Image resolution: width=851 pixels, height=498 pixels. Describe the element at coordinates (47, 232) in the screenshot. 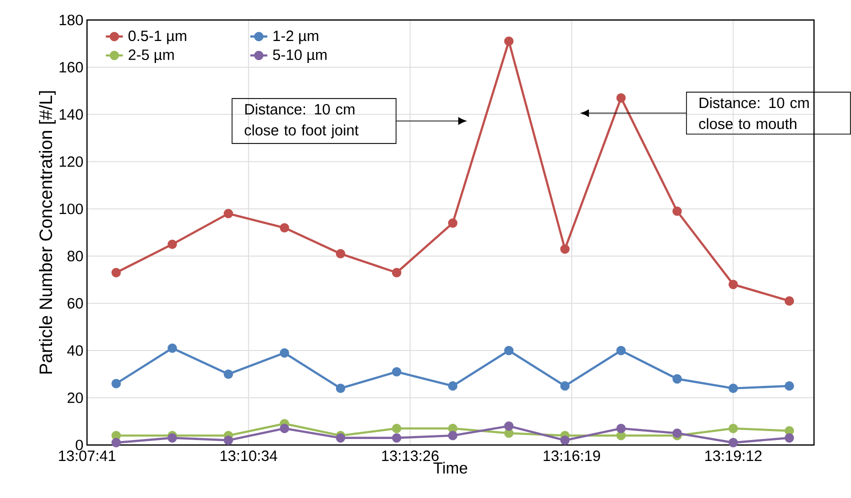

I see `y-axis-title: Particle Number Concentration [#/L]` at that location.